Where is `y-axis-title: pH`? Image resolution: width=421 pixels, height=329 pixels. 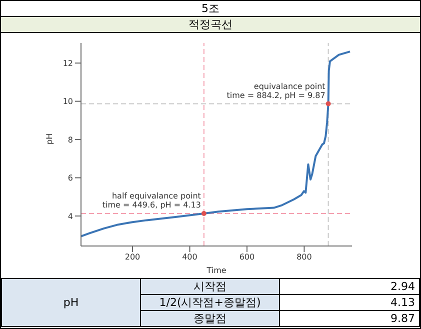
y-axis-title: pH is located at coordinates (49, 138).